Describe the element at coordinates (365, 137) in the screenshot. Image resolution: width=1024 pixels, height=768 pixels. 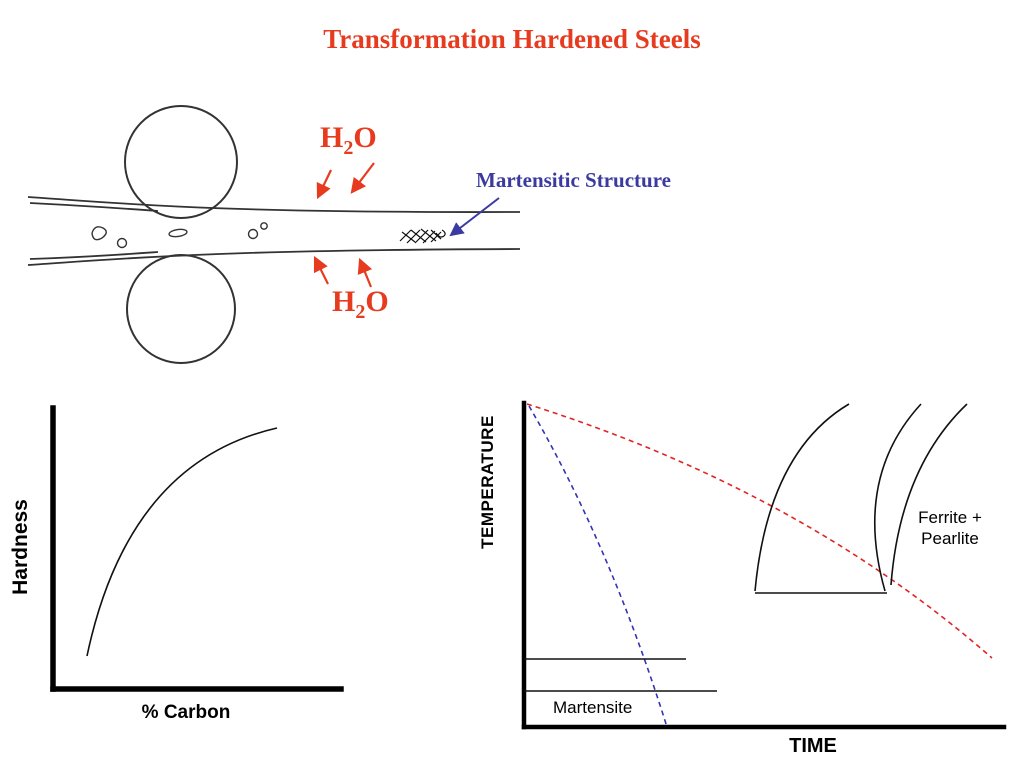
I see `h2o-top-o: O` at that location.